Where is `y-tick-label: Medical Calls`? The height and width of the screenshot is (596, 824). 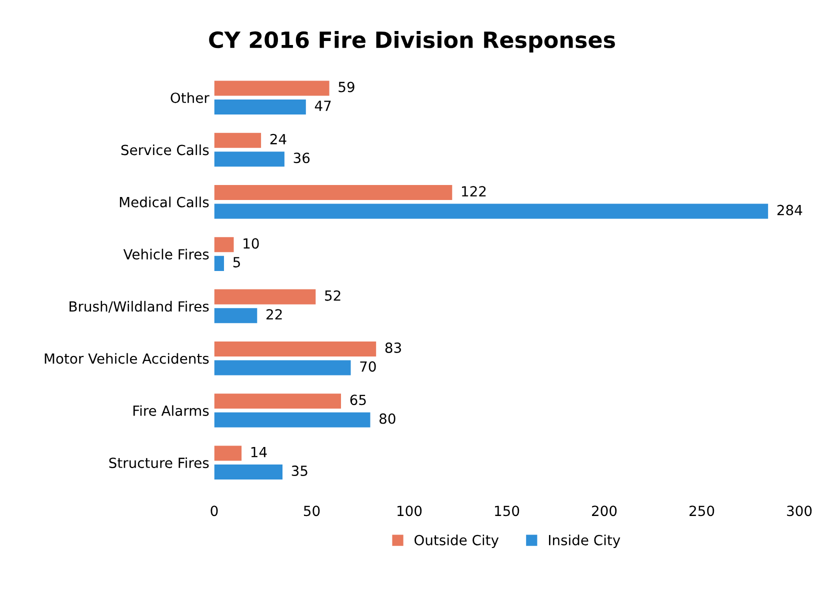
y-tick-label: Medical Calls is located at coordinates (164, 202).